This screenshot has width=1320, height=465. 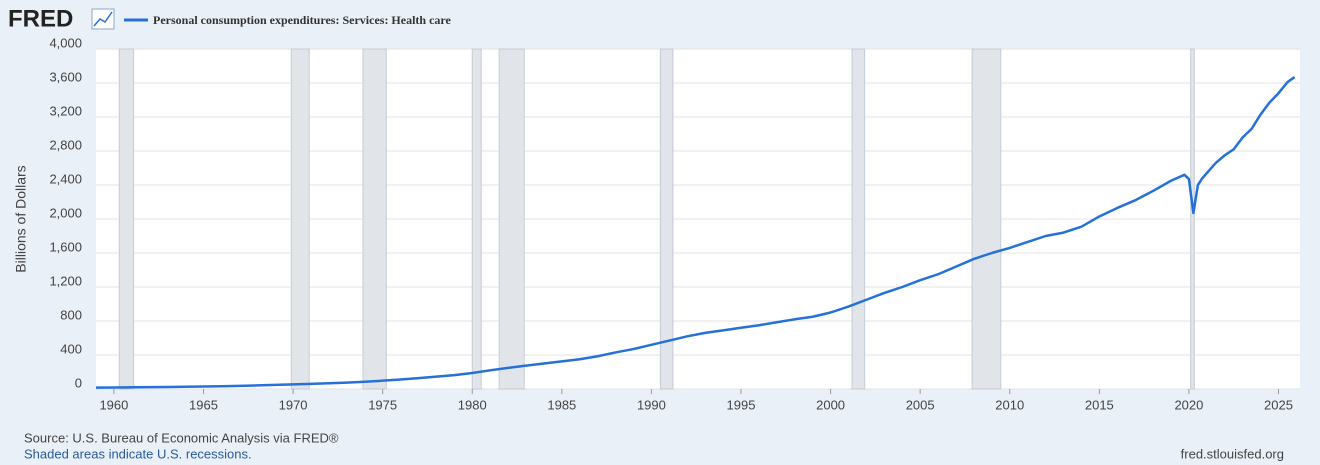 I want to click on x-tick-label: 2015, so click(x=1099, y=404).